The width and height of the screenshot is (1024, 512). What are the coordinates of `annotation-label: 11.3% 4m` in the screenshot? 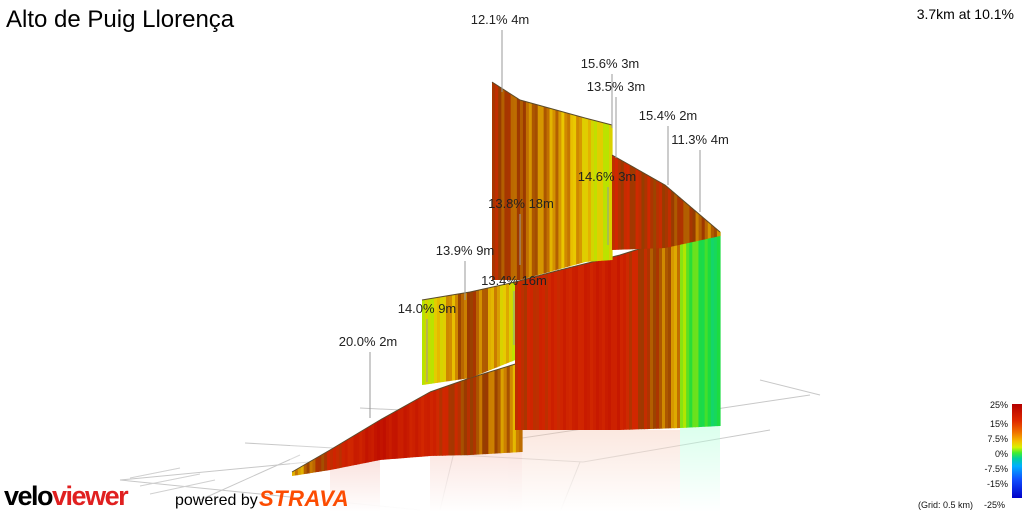 It's located at (700, 139).